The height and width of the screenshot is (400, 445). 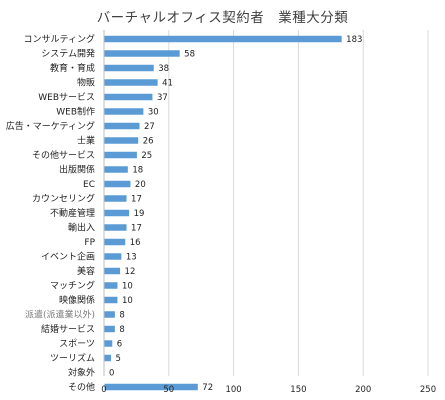 What do you see at coordinates (72, 358) in the screenshot?
I see `category-label: ツーリズム` at bounding box center [72, 358].